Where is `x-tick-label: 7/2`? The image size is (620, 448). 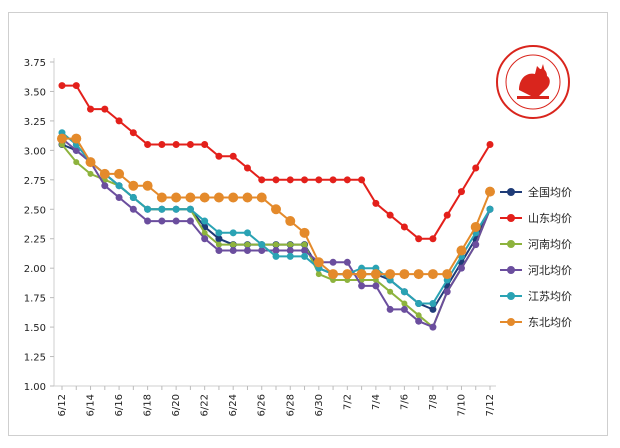
x-tick-label: 7/2 is located at coordinates (347, 402).